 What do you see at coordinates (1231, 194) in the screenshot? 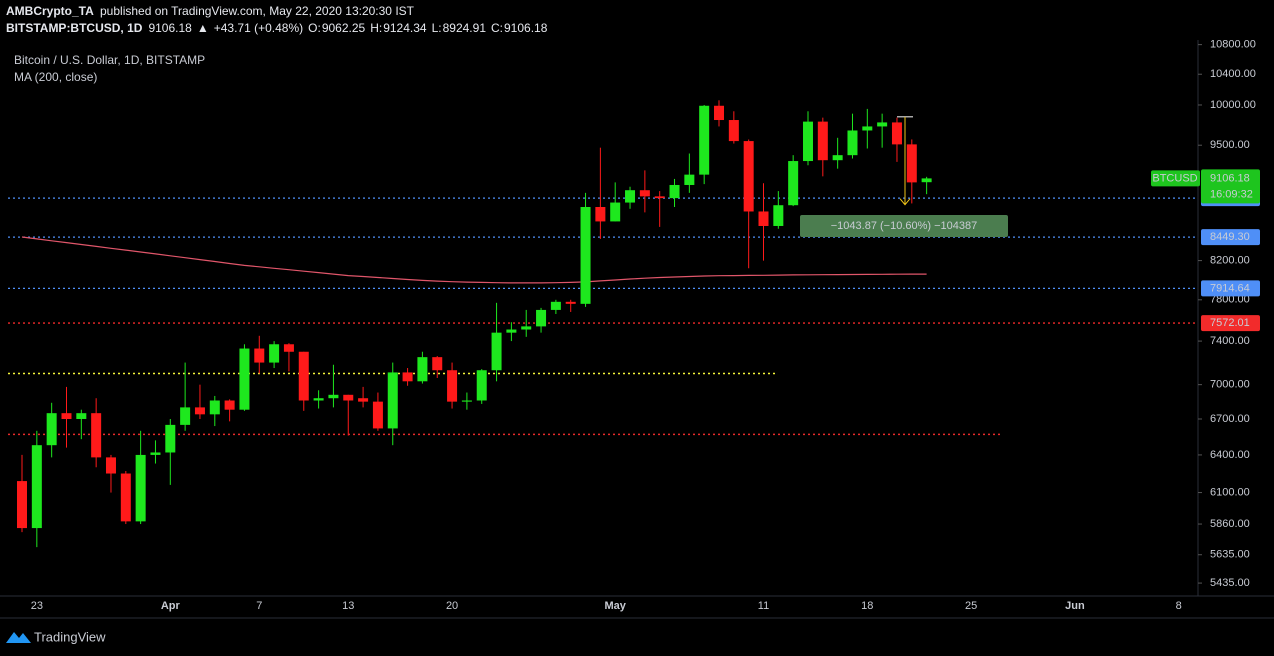
I see `countdown: 16:09:32` at bounding box center [1231, 194].